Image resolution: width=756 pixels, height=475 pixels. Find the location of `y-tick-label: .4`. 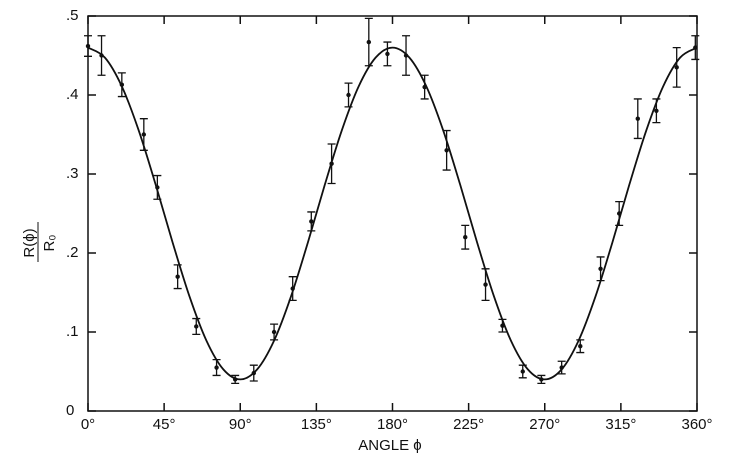

y-tick-label: .4 is located at coordinates (72, 94).